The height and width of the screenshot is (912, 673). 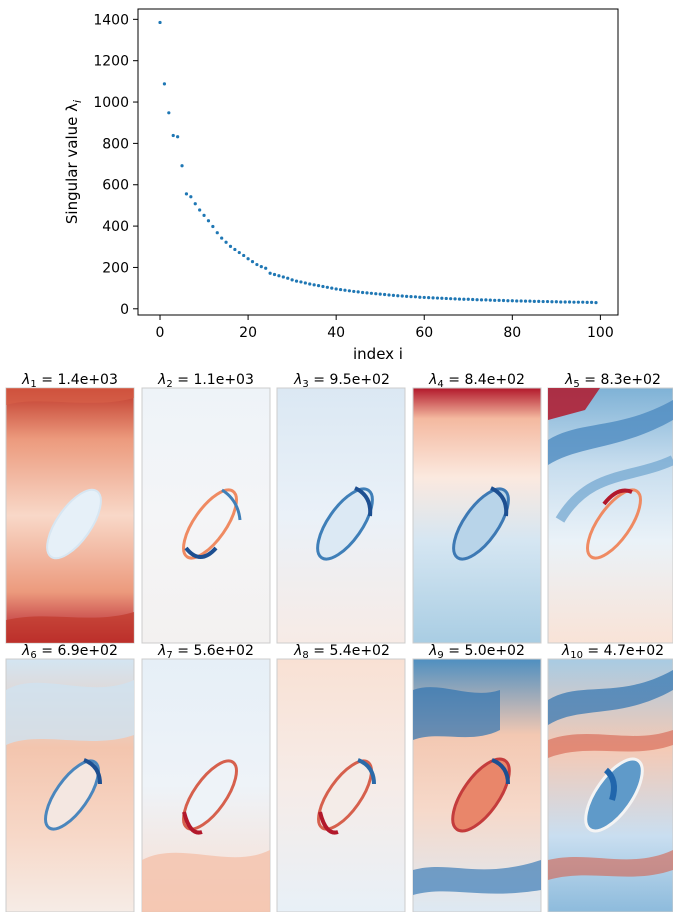 What do you see at coordinates (476, 381) in the screenshot?
I see `panel-4-title: λ4 = 8.4e+02` at bounding box center [476, 381].